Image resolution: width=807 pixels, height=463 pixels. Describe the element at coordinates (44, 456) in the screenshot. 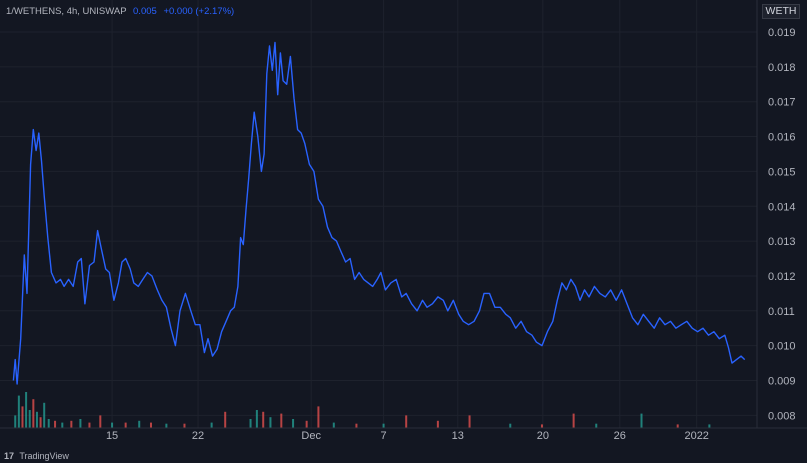

I see `tradingview-brand: TradingView` at that location.